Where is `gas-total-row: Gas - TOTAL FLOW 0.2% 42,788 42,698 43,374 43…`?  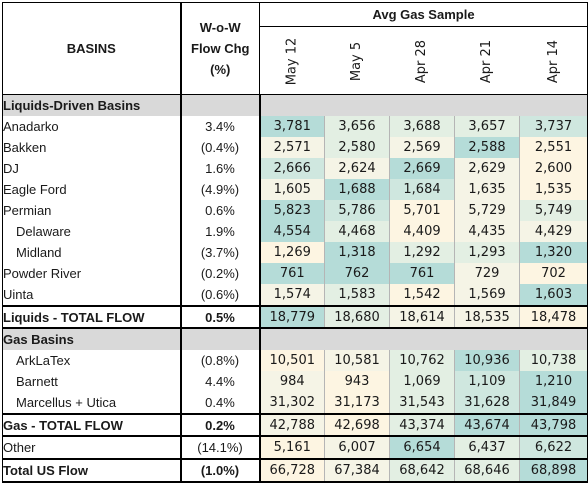
gas-total-row: Gas - TOTAL FLOW 0.2% 42,788 42,698 43,374 43… is located at coordinates (295, 425).